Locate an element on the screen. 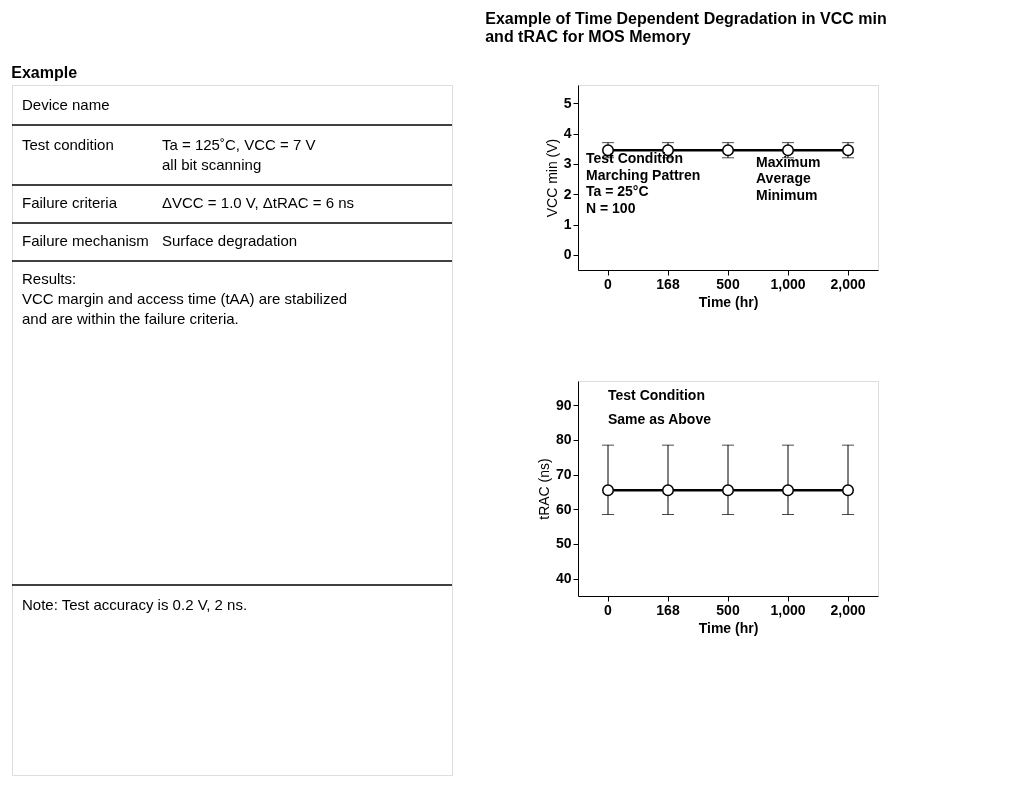 This screenshot has width=1023, height=796. y-tick-label: 4 is located at coordinates (567, 133).